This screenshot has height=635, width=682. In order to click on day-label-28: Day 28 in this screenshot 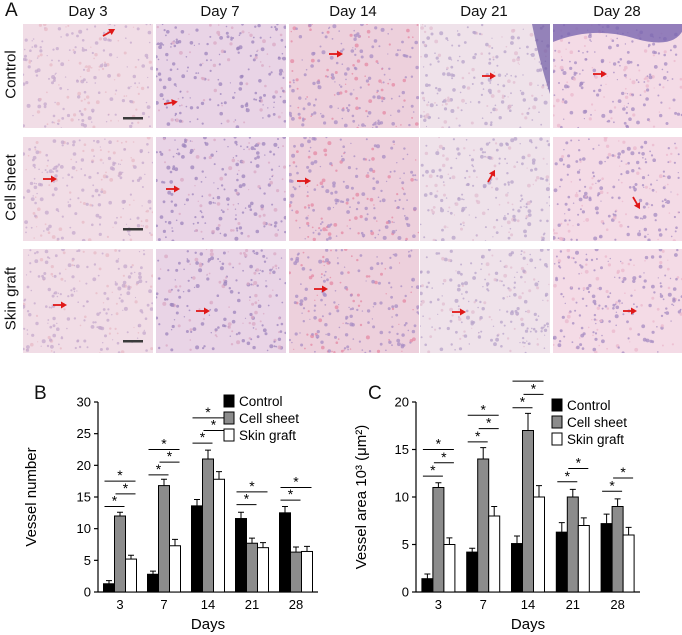, I will do `click(617, 11)`.